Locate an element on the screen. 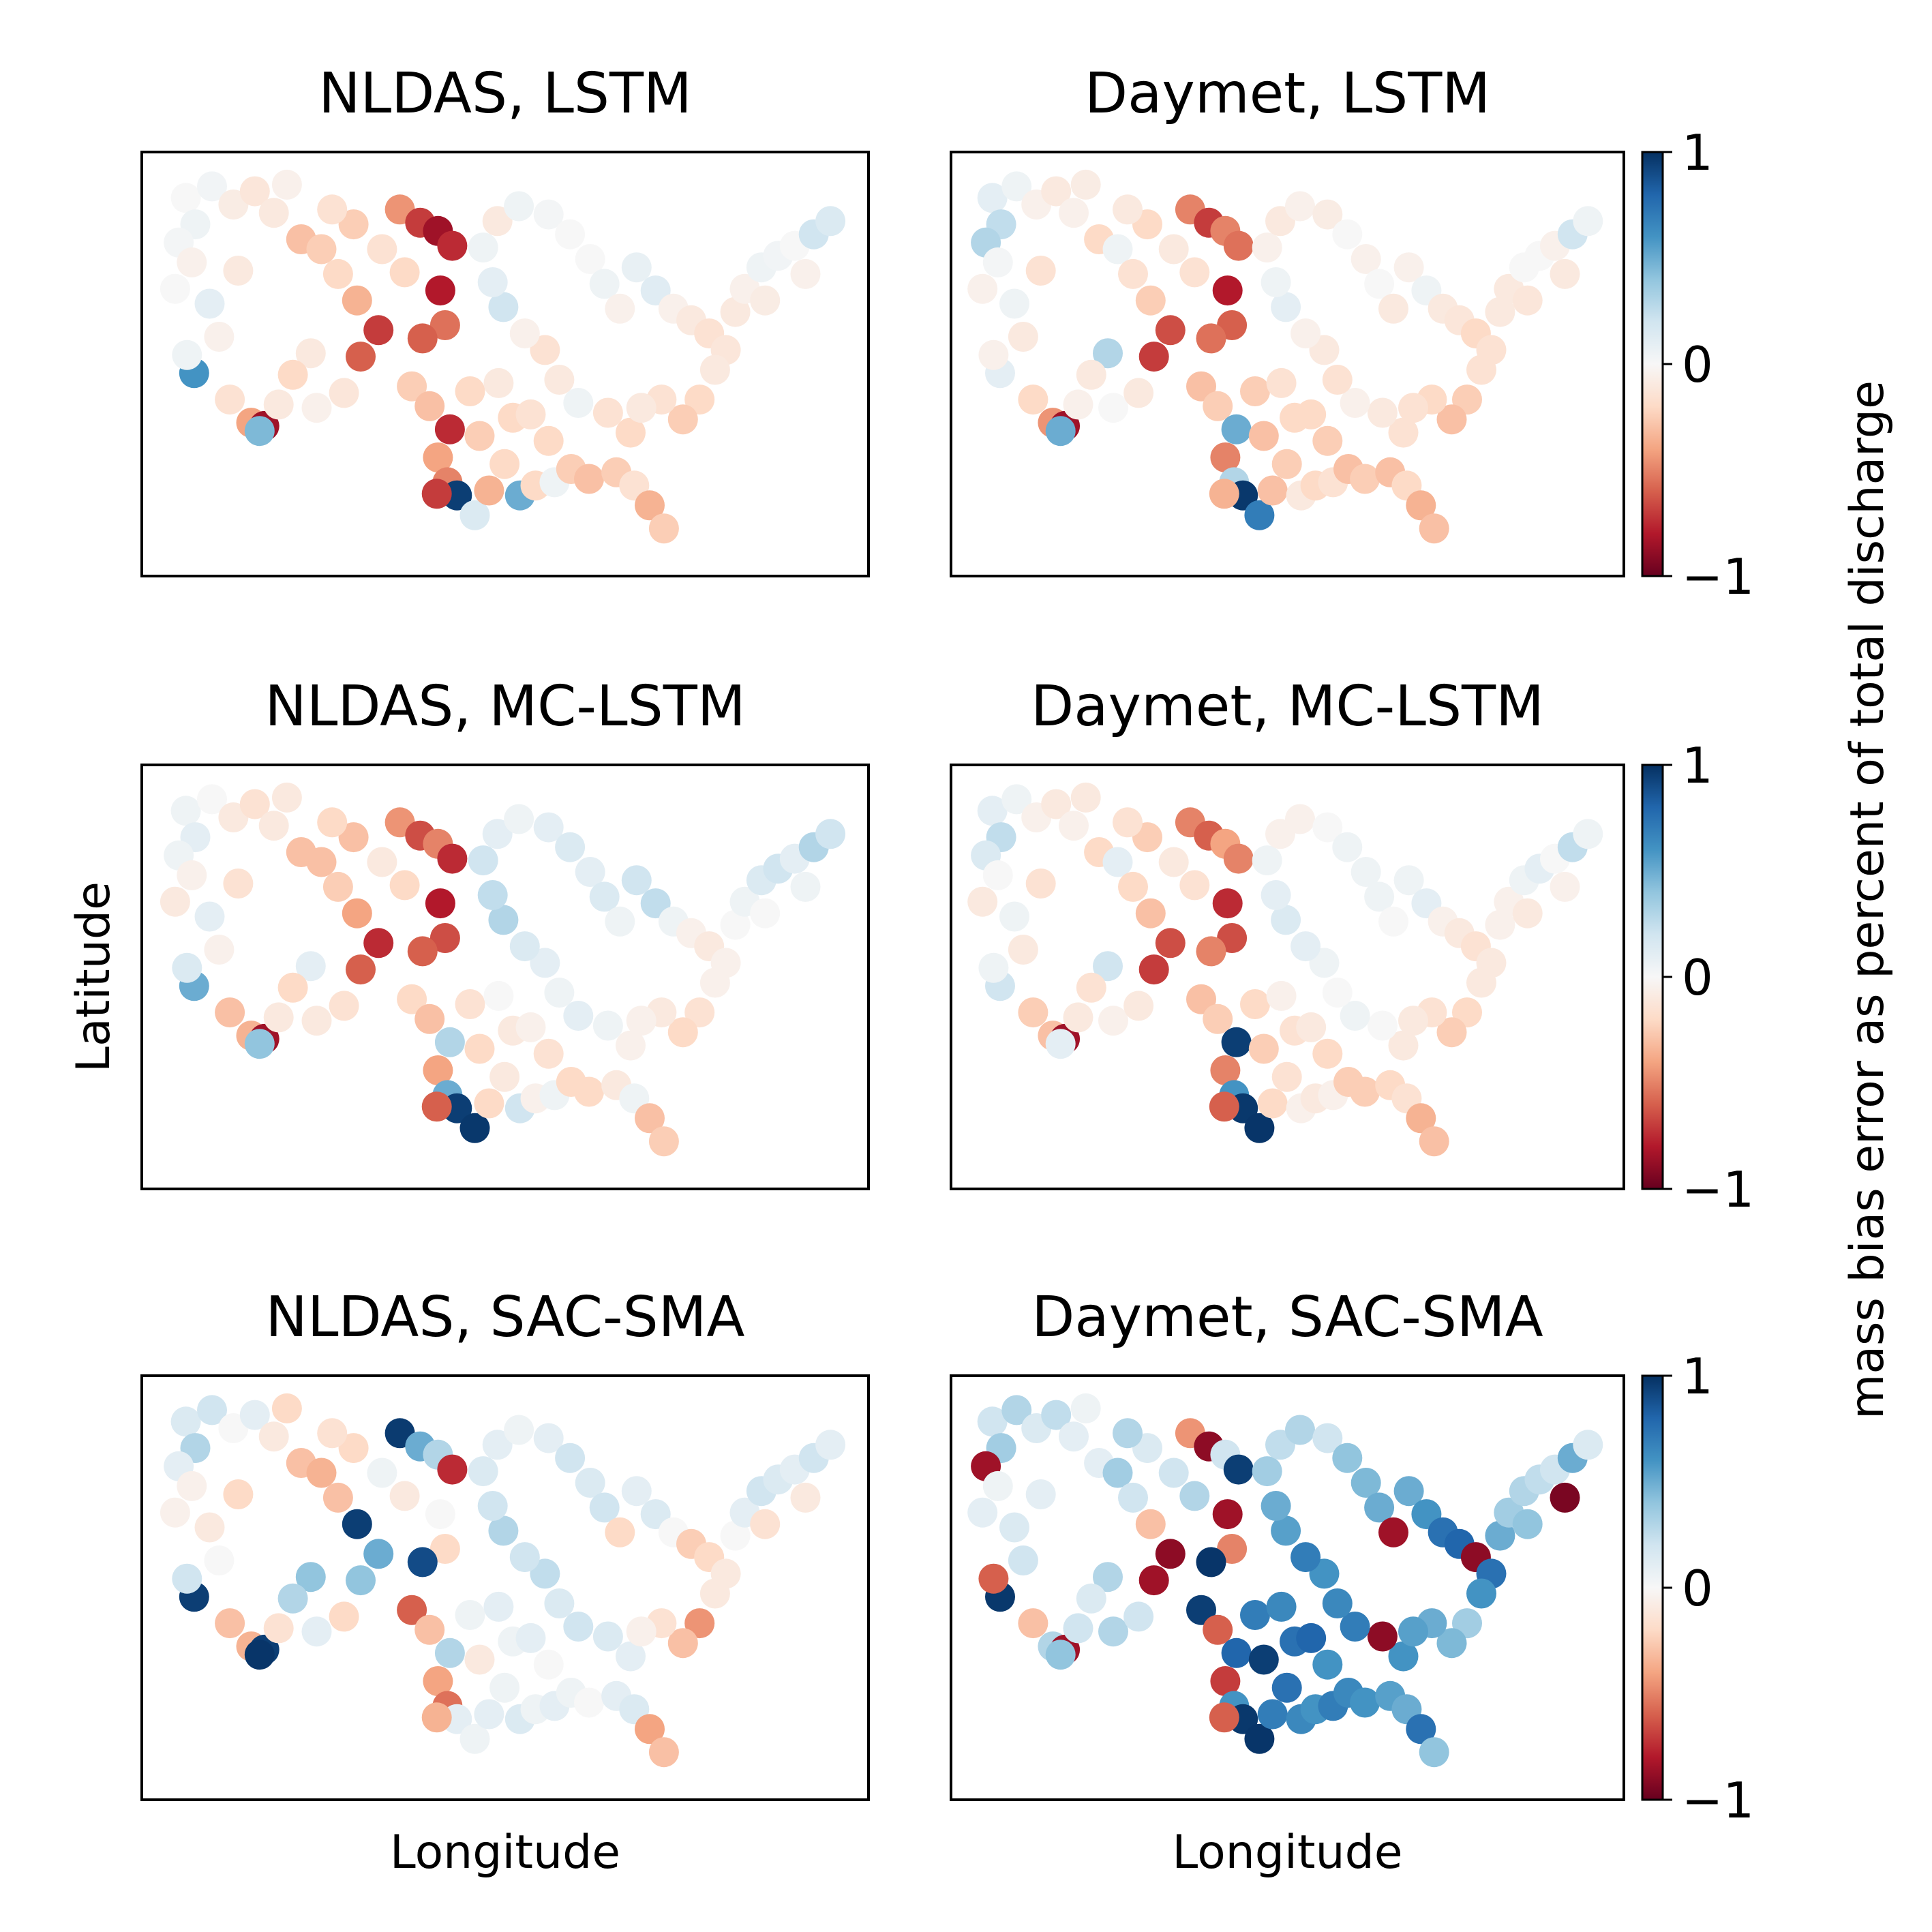 This screenshot has height=1932, width=1932. colorbars: 1 0 −1 1 0 −1 1 0 −1 is located at coordinates (1697, 977).